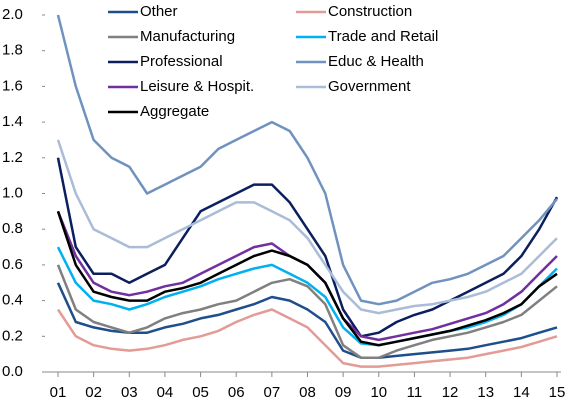 The height and width of the screenshot is (408, 571). What do you see at coordinates (174, 111) in the screenshot?
I see `legend-label: Aggregate` at bounding box center [174, 111].